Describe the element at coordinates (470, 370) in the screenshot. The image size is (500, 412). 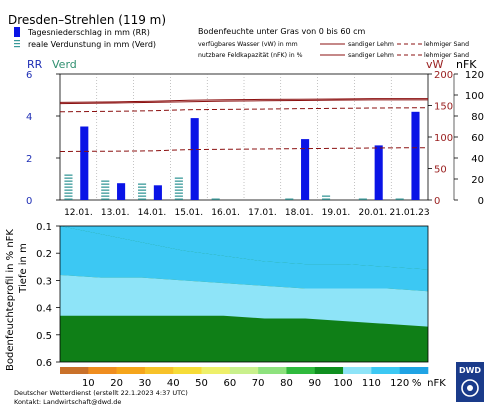
I see `dwd-logo-text: DWD` at that location.